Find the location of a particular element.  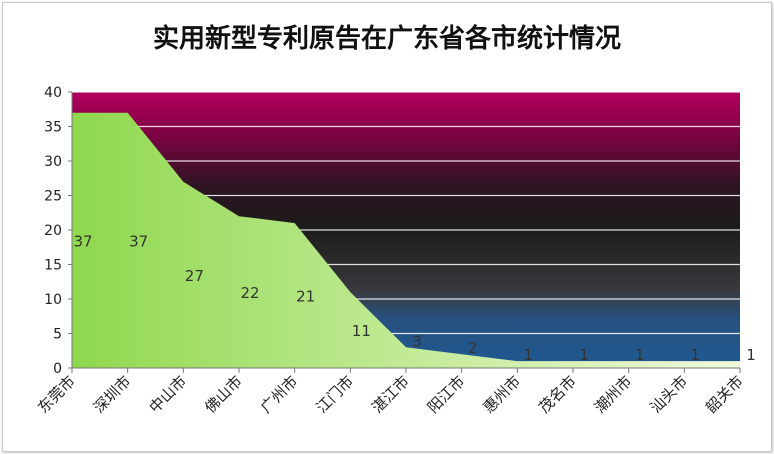

y-tick-label: 20 is located at coordinates (53, 231).